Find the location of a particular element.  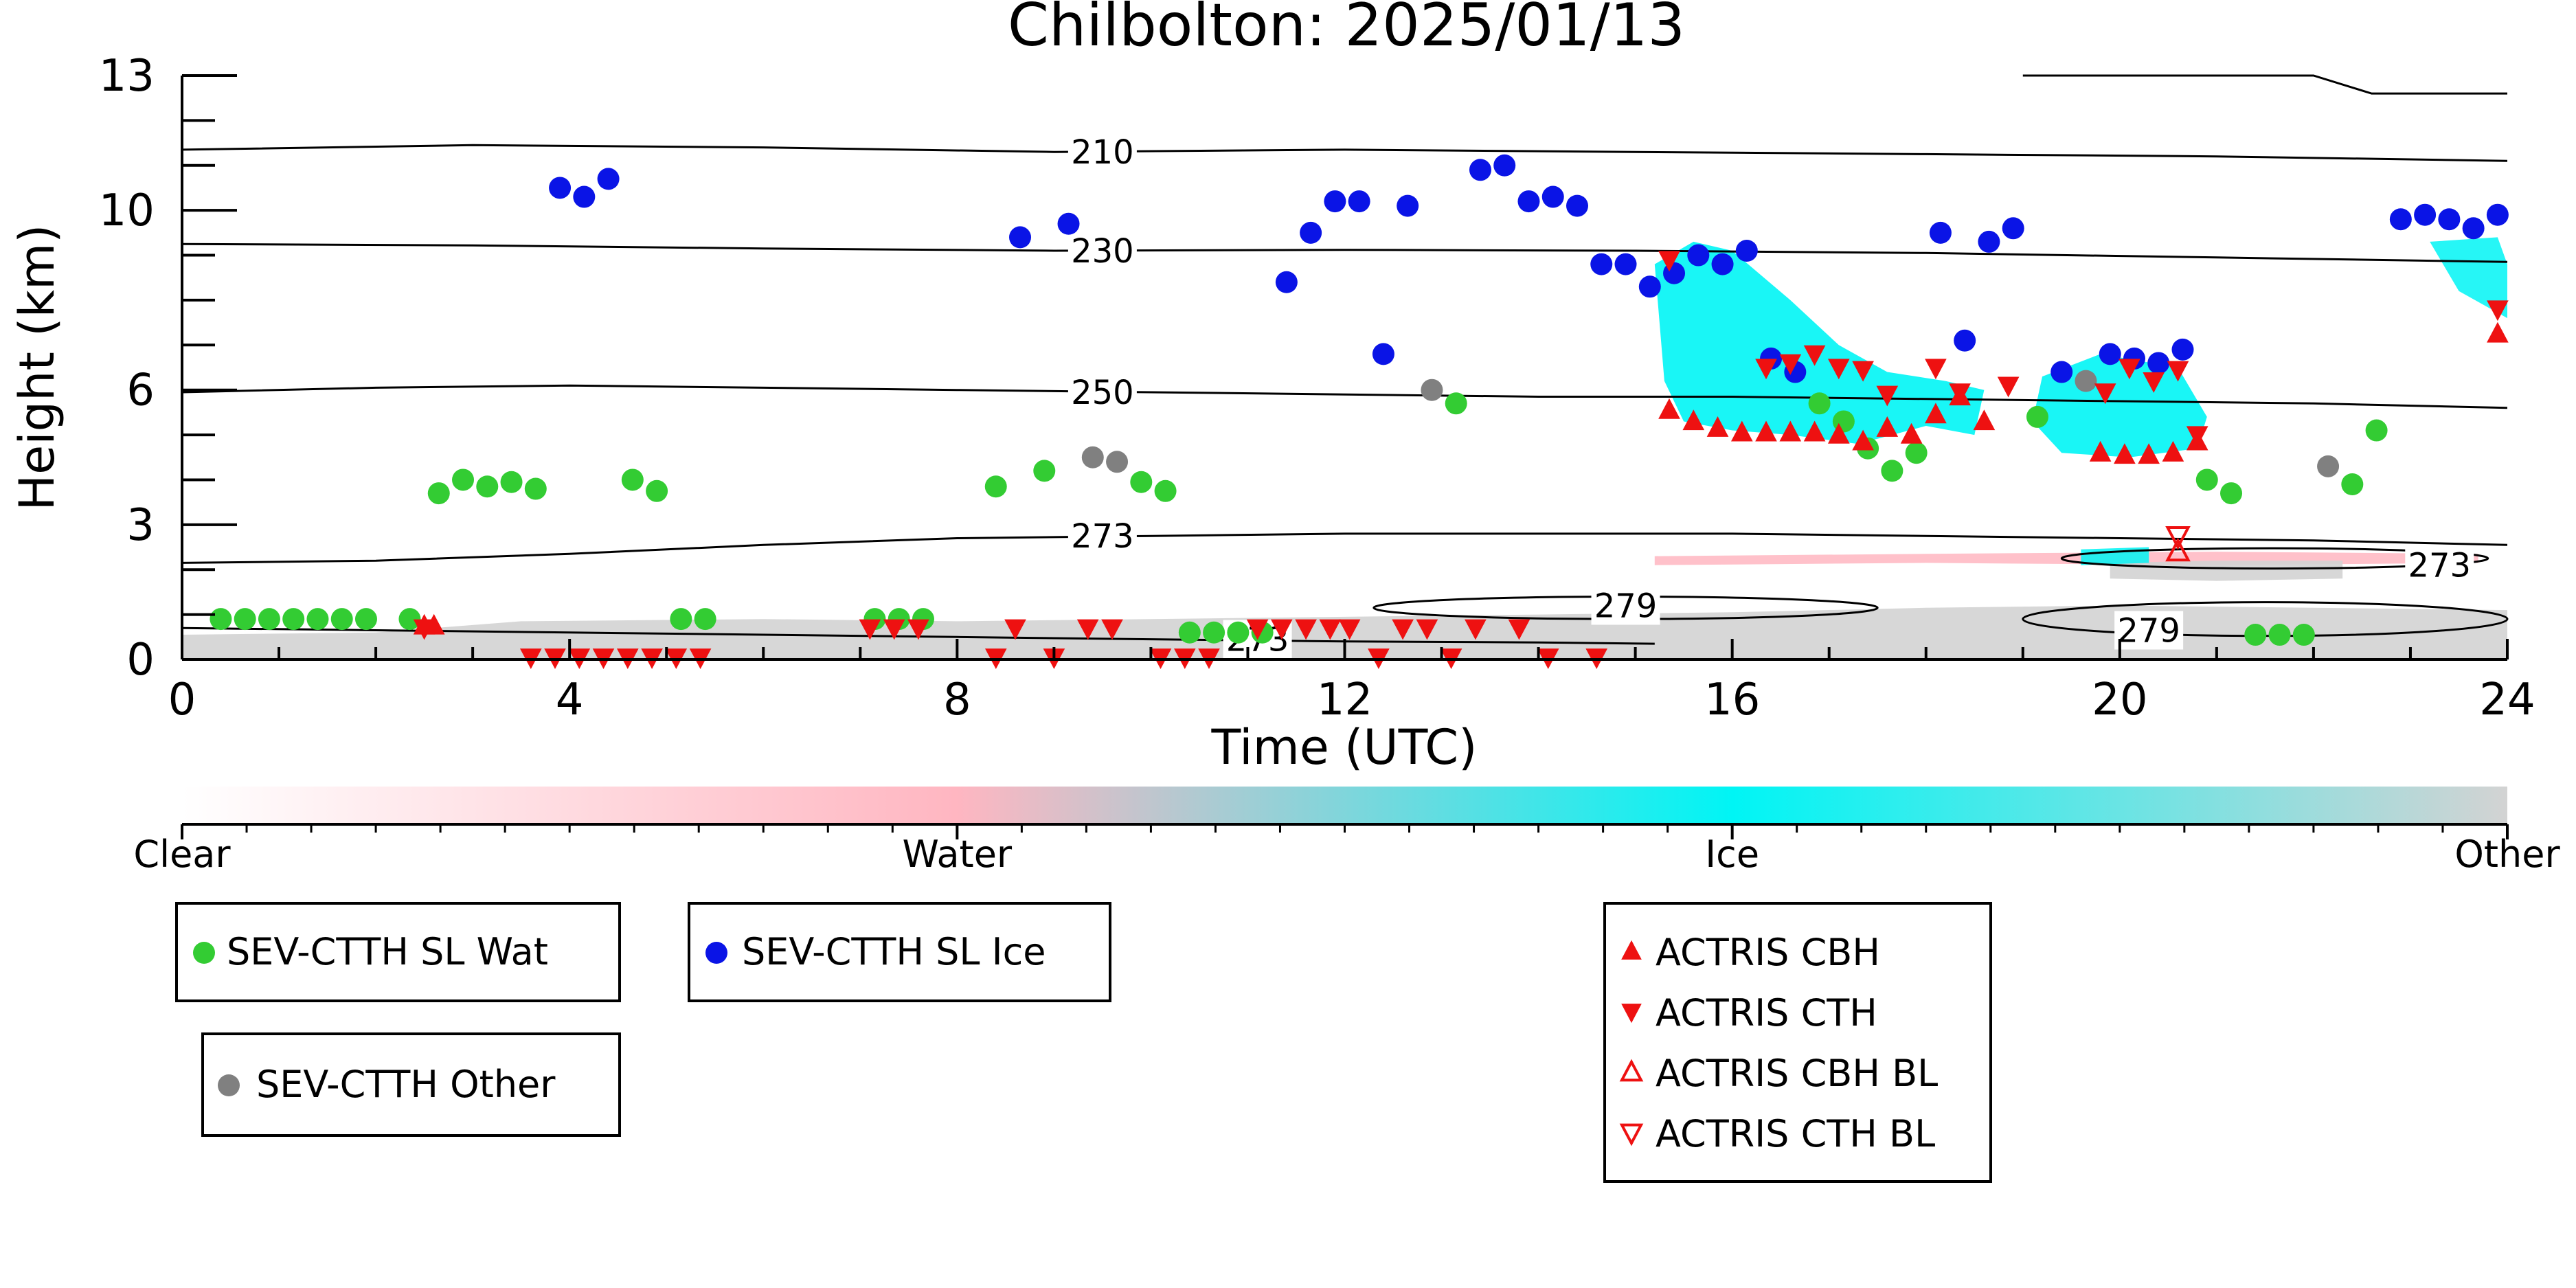

x-tick-label: 12 is located at coordinates (1344, 700).